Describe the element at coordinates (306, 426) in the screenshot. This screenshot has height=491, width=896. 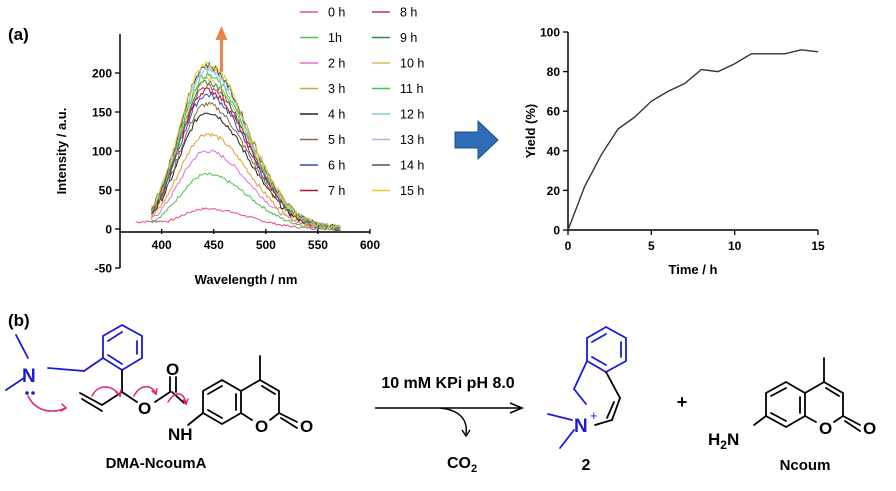
I see `coumarin-carbonyl-o: O` at that location.